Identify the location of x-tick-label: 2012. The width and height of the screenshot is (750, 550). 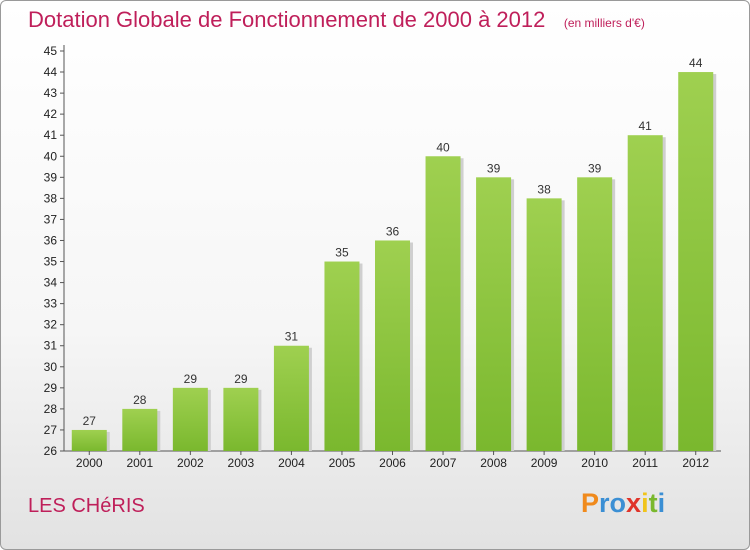
(695, 463).